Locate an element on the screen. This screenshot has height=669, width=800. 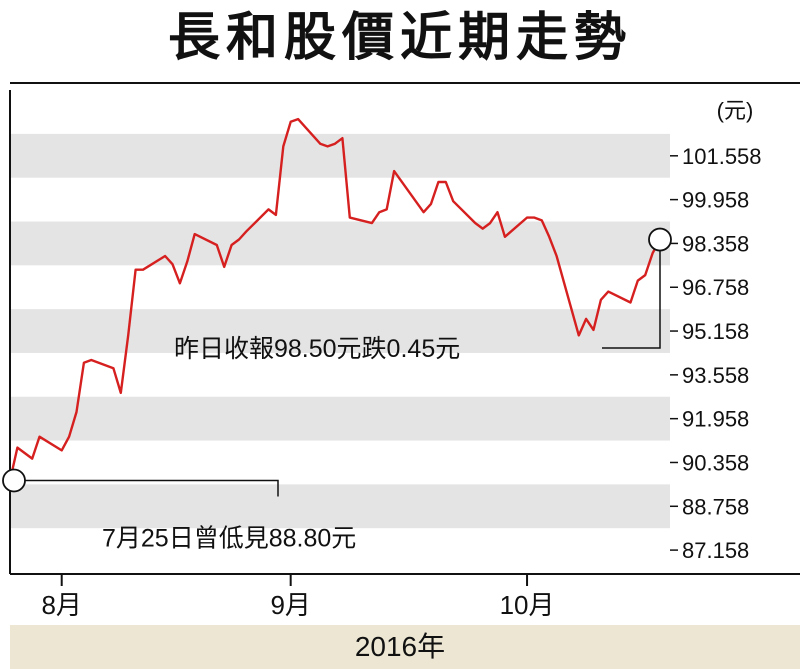
y-tick-label: 88.758 is located at coordinates (715, 506).